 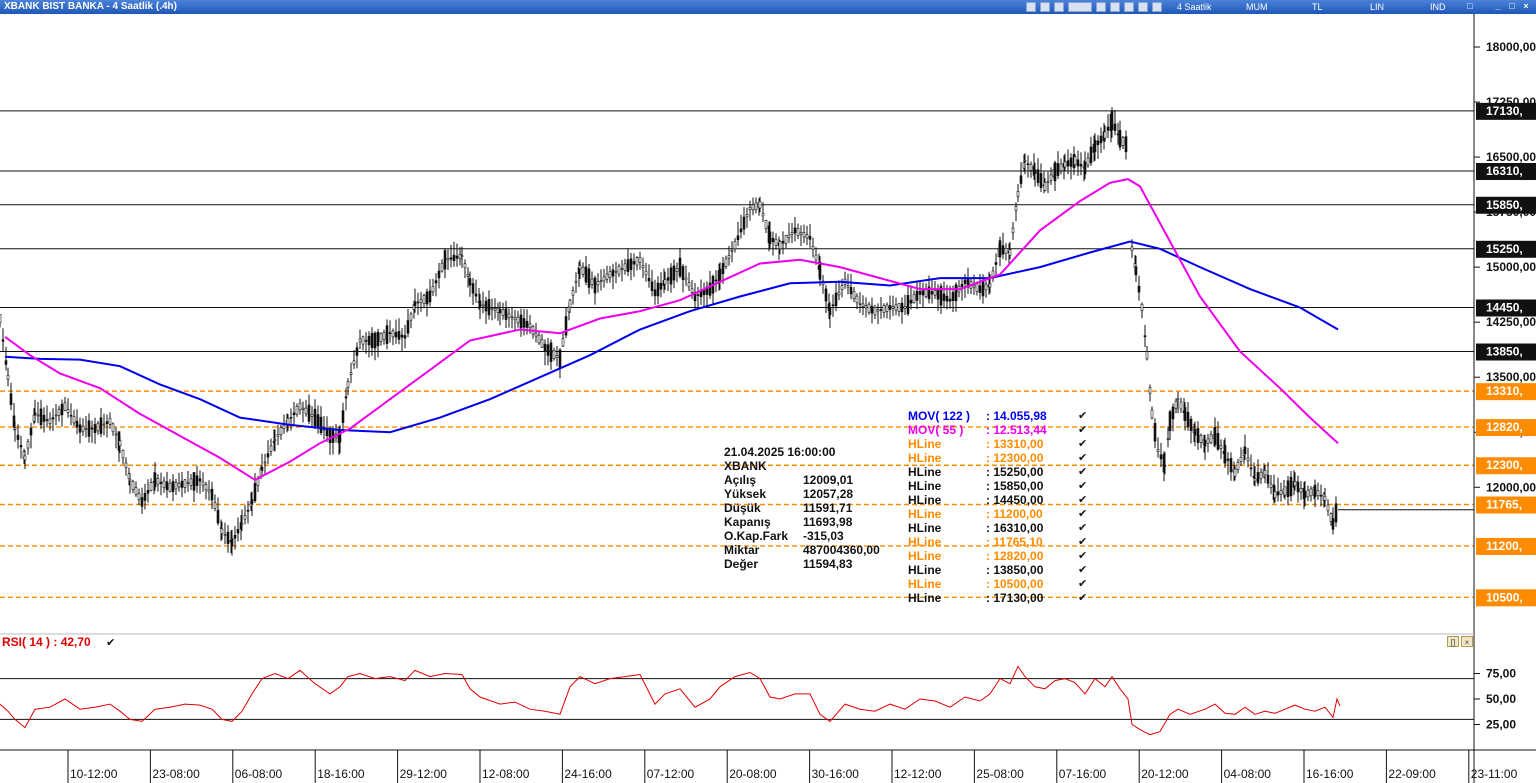 What do you see at coordinates (1438, 7) in the screenshot?
I see `data-selector: IND` at bounding box center [1438, 7].